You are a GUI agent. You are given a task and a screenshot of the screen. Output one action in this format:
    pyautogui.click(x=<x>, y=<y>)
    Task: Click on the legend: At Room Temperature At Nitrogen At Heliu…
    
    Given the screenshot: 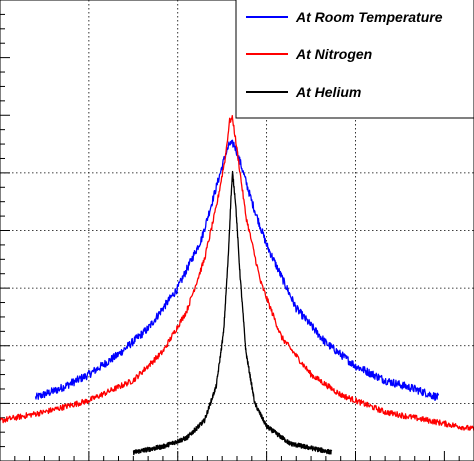 What is the action you would take?
    pyautogui.click(x=354, y=59)
    